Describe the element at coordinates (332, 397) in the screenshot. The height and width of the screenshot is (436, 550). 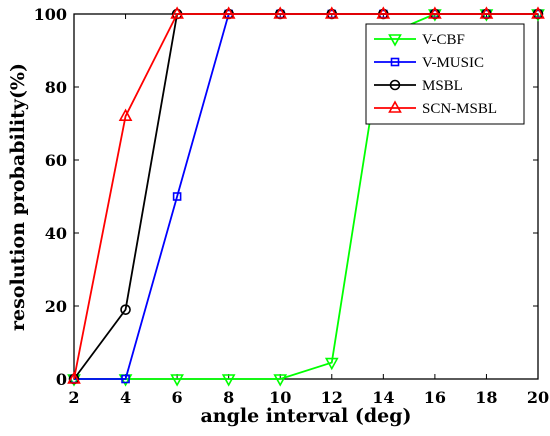
I see `x-tick-label: 12` at that location.